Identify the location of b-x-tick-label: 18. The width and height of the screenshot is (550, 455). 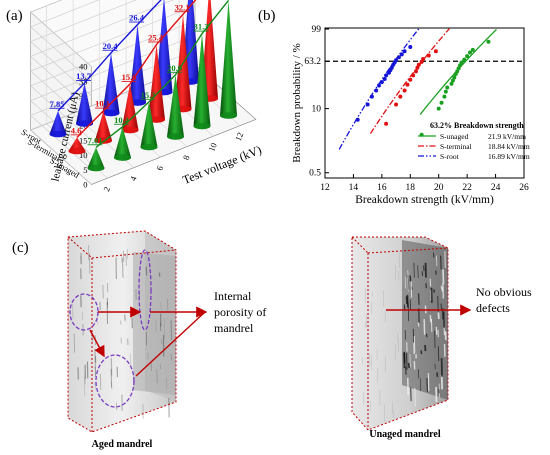
(411, 188).